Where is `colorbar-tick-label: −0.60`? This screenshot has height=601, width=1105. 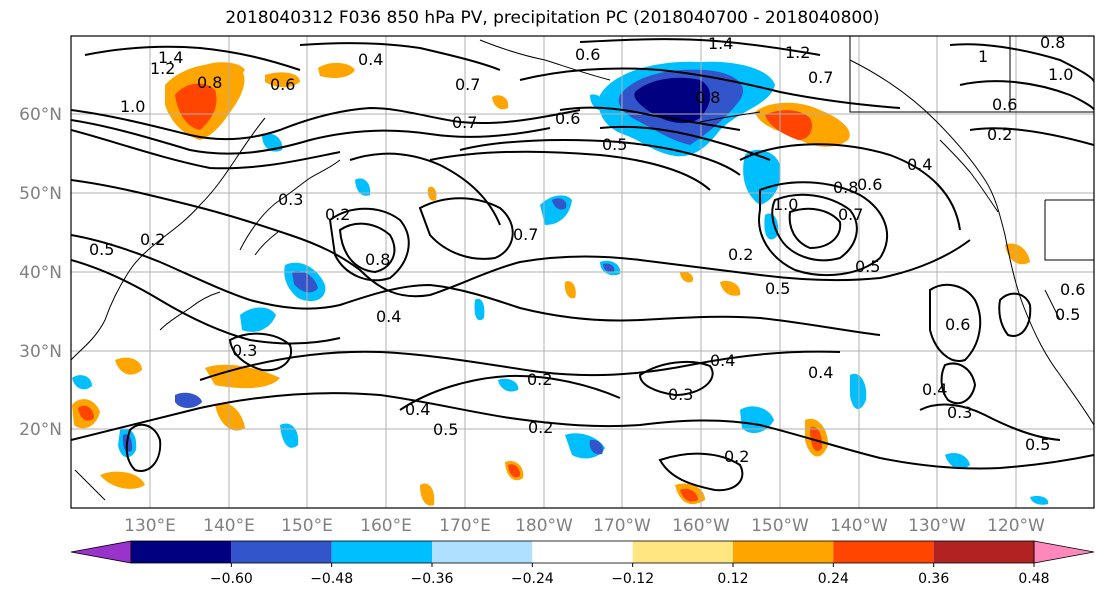 colorbar-tick-label: −0.60 is located at coordinates (231, 579).